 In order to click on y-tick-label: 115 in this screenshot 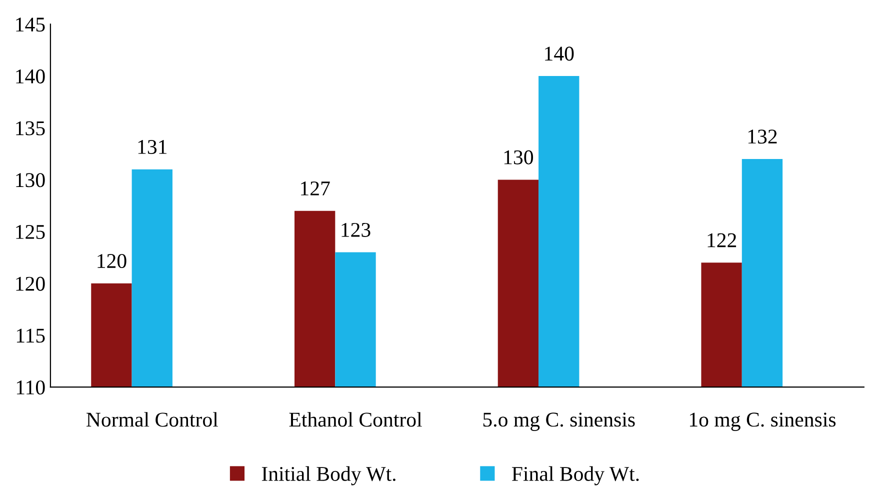, I will do `click(30, 335)`.